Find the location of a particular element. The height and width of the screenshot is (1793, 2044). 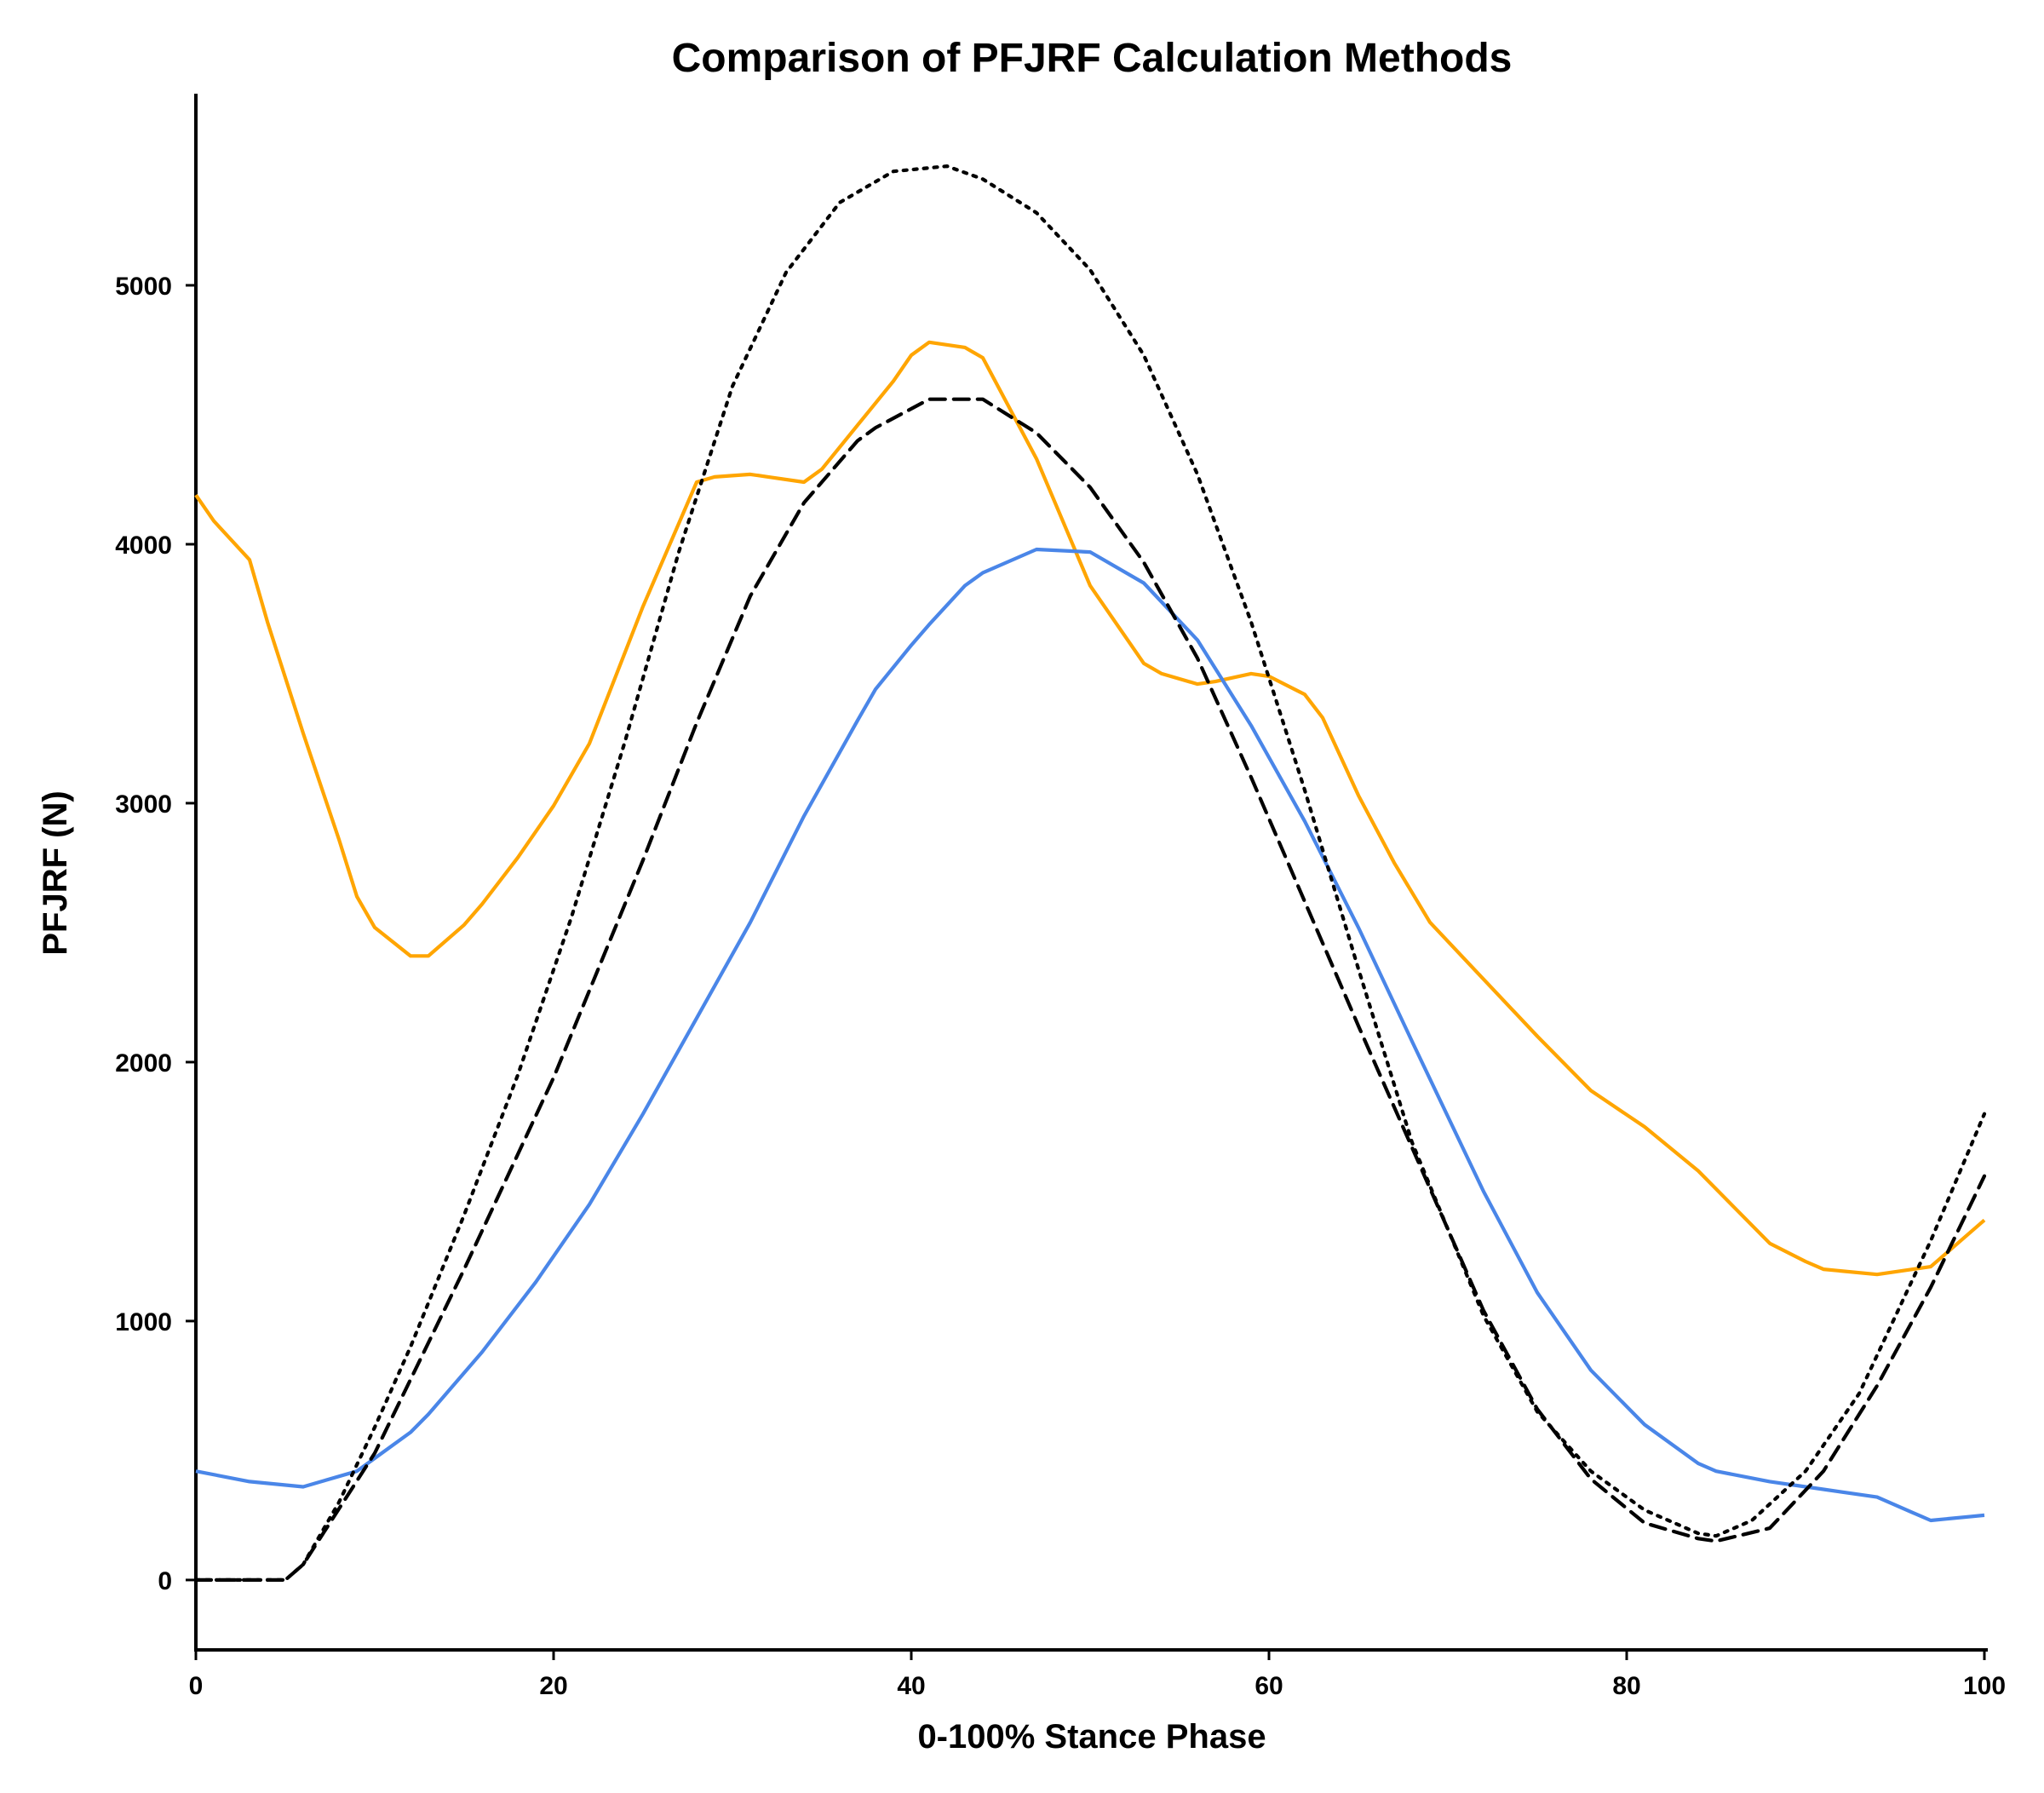

y-axis-label: PFJRF (N) is located at coordinates (55, 872).